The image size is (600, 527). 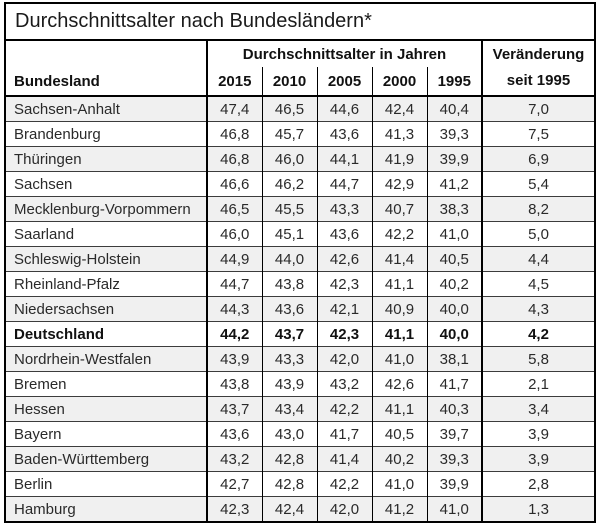 What do you see at coordinates (234, 334) in the screenshot?
I see `row-value: 44,2` at bounding box center [234, 334].